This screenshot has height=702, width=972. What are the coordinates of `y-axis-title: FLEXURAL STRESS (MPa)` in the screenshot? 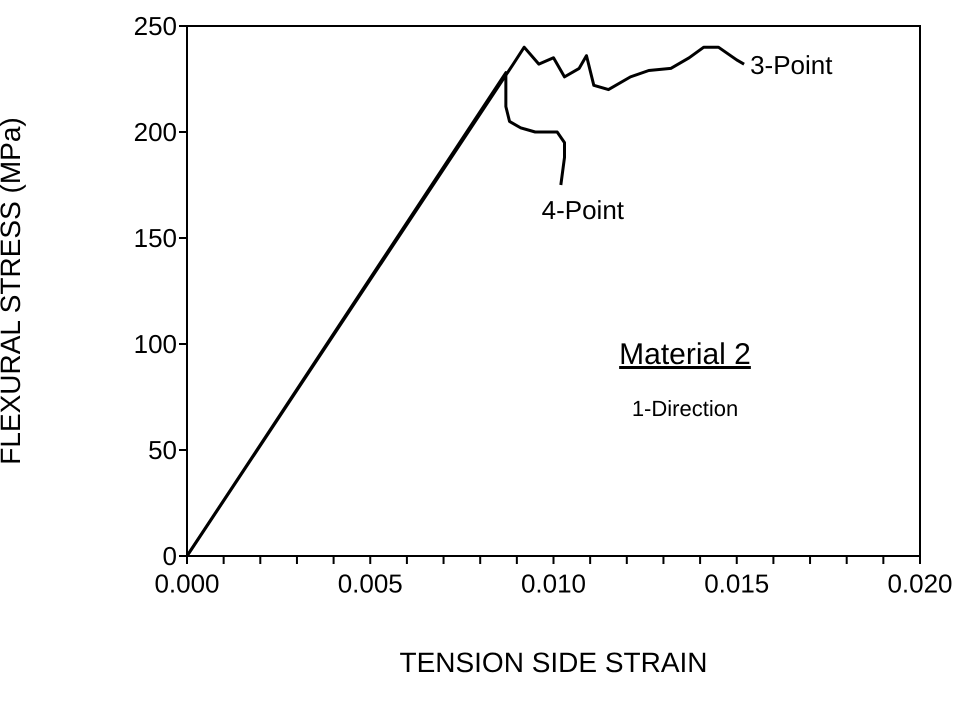 It's located at (13, 291).